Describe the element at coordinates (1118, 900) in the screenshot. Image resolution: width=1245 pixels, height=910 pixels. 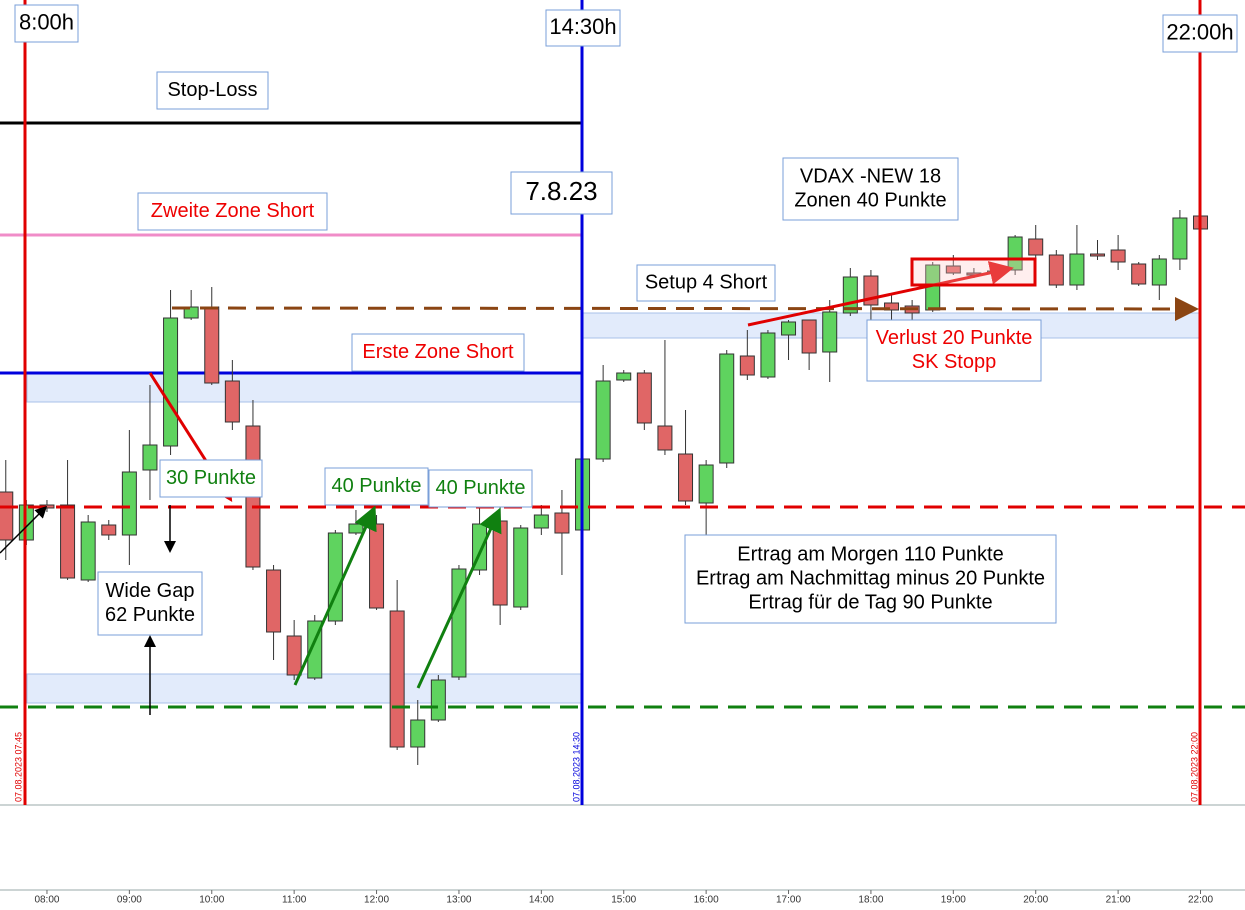
I see `x-tick-label: 21:00` at that location.